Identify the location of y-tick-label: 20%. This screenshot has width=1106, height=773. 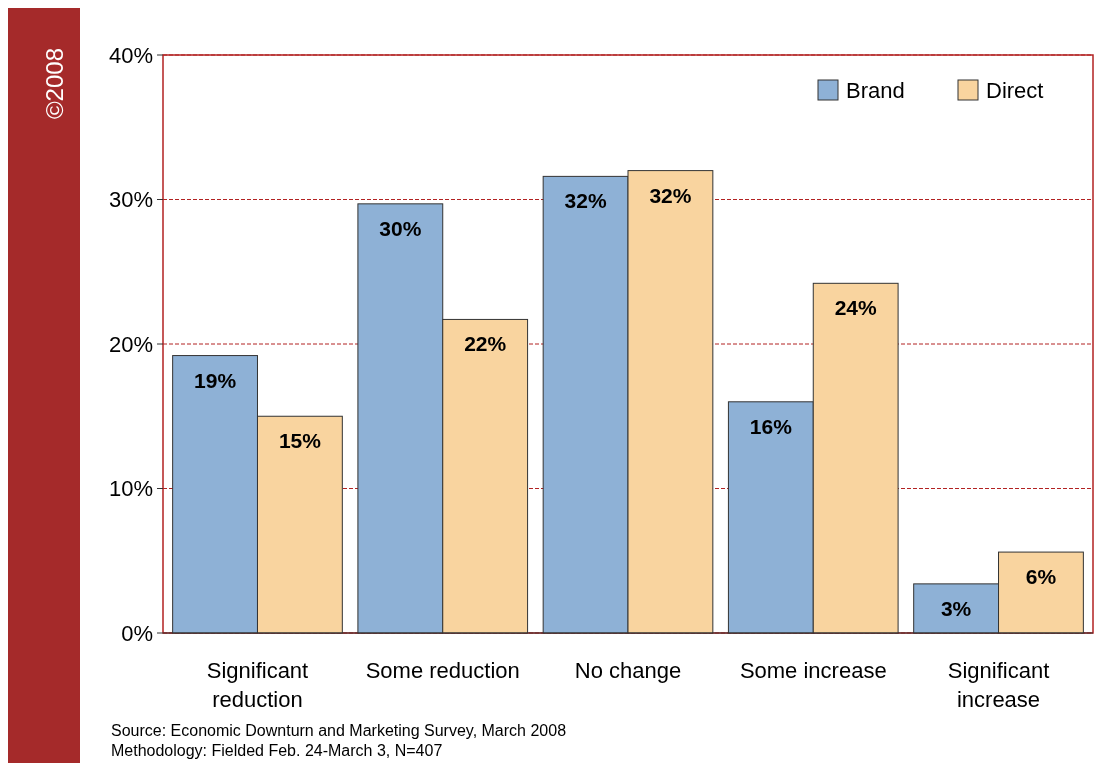
(130, 344).